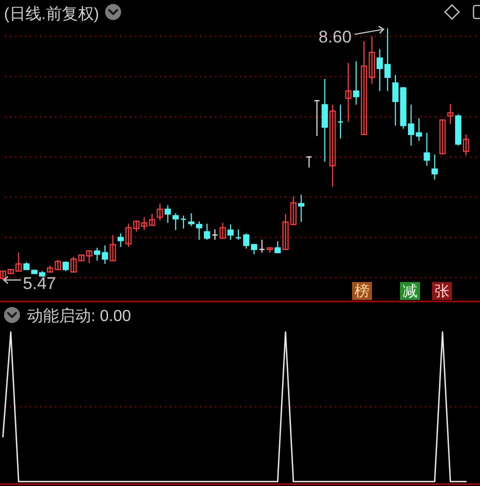 Image resolution: width=480 pixels, height=486 pixels. Describe the element at coordinates (335, 36) in the screenshot. I see `annotation: 8.60` at that location.